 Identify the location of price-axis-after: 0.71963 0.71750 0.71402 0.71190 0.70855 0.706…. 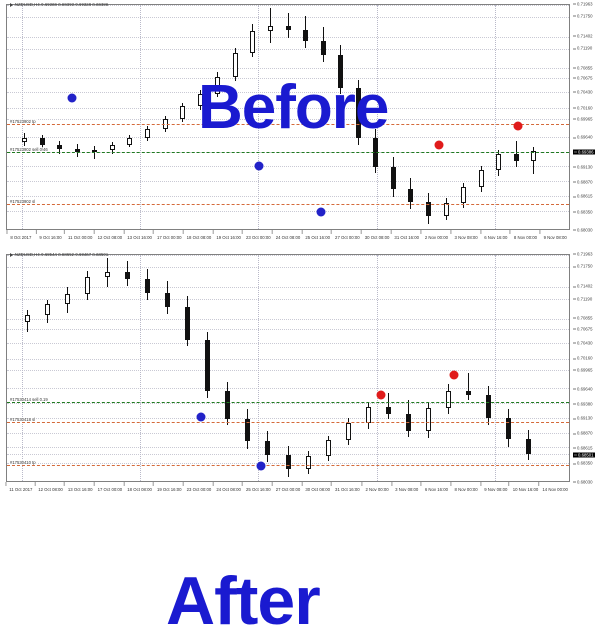
(593, 368).